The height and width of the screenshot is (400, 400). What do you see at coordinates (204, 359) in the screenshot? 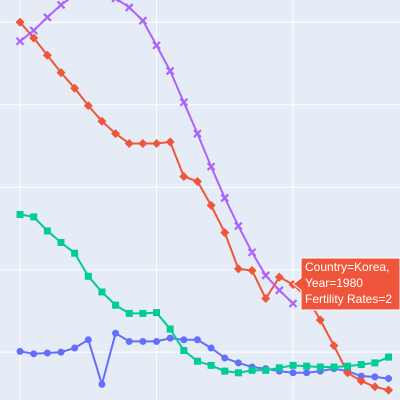
I see `series-line` at bounding box center [204, 359].